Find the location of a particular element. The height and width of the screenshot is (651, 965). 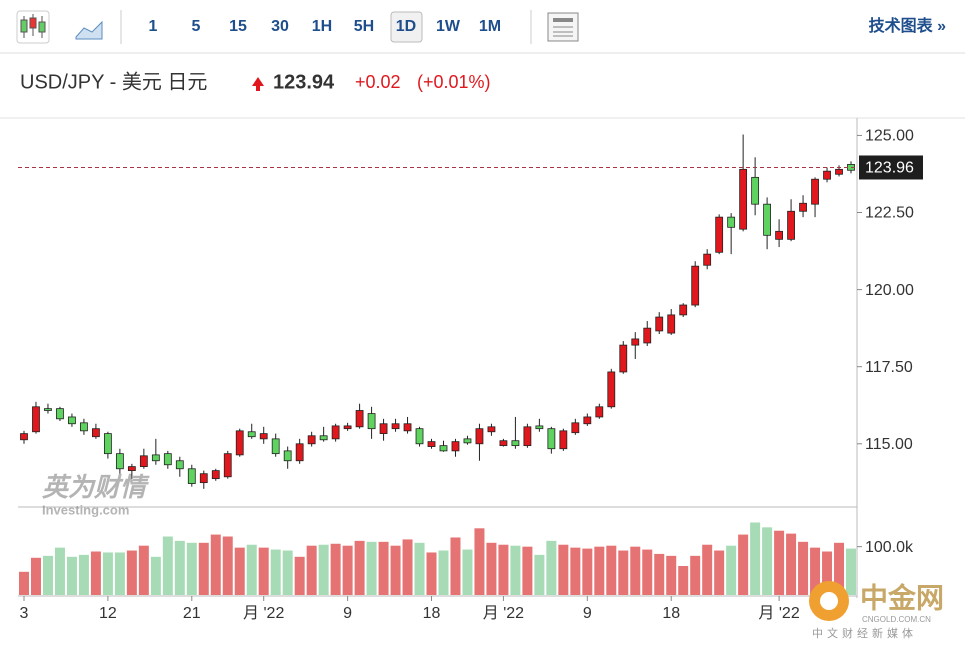

interval-button: 30 is located at coordinates (280, 26).